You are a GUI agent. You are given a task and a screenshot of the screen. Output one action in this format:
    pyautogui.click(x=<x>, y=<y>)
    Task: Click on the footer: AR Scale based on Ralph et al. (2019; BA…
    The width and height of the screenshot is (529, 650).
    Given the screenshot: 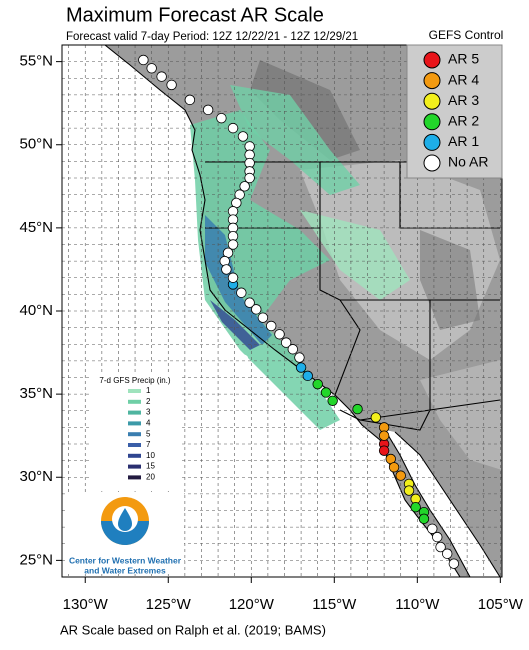 What is the action you would take?
    pyautogui.click(x=193, y=629)
    